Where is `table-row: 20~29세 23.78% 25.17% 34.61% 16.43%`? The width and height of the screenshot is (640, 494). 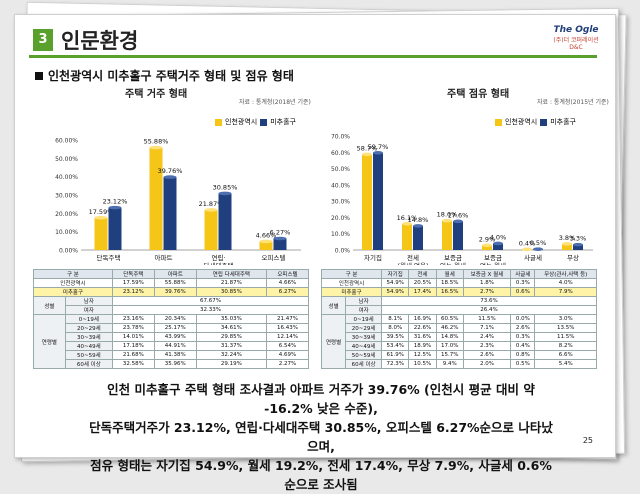
table-row: 20~29세 23.78% 25.17% 34.61% 16.43% is located at coordinates (171, 328).